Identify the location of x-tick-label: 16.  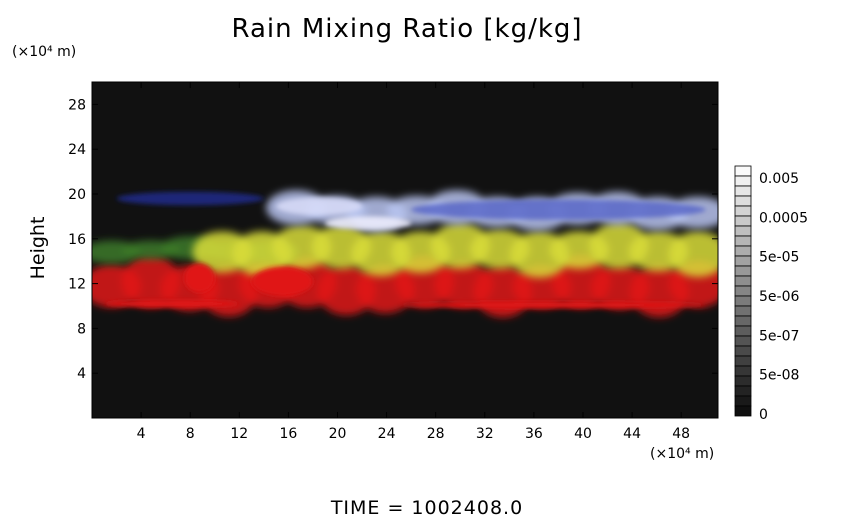
(288, 434).